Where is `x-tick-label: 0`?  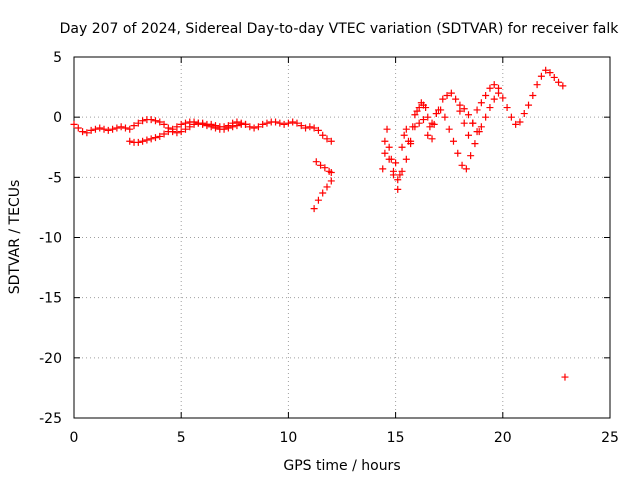
x-tick-label: 0 is located at coordinates (74, 438).